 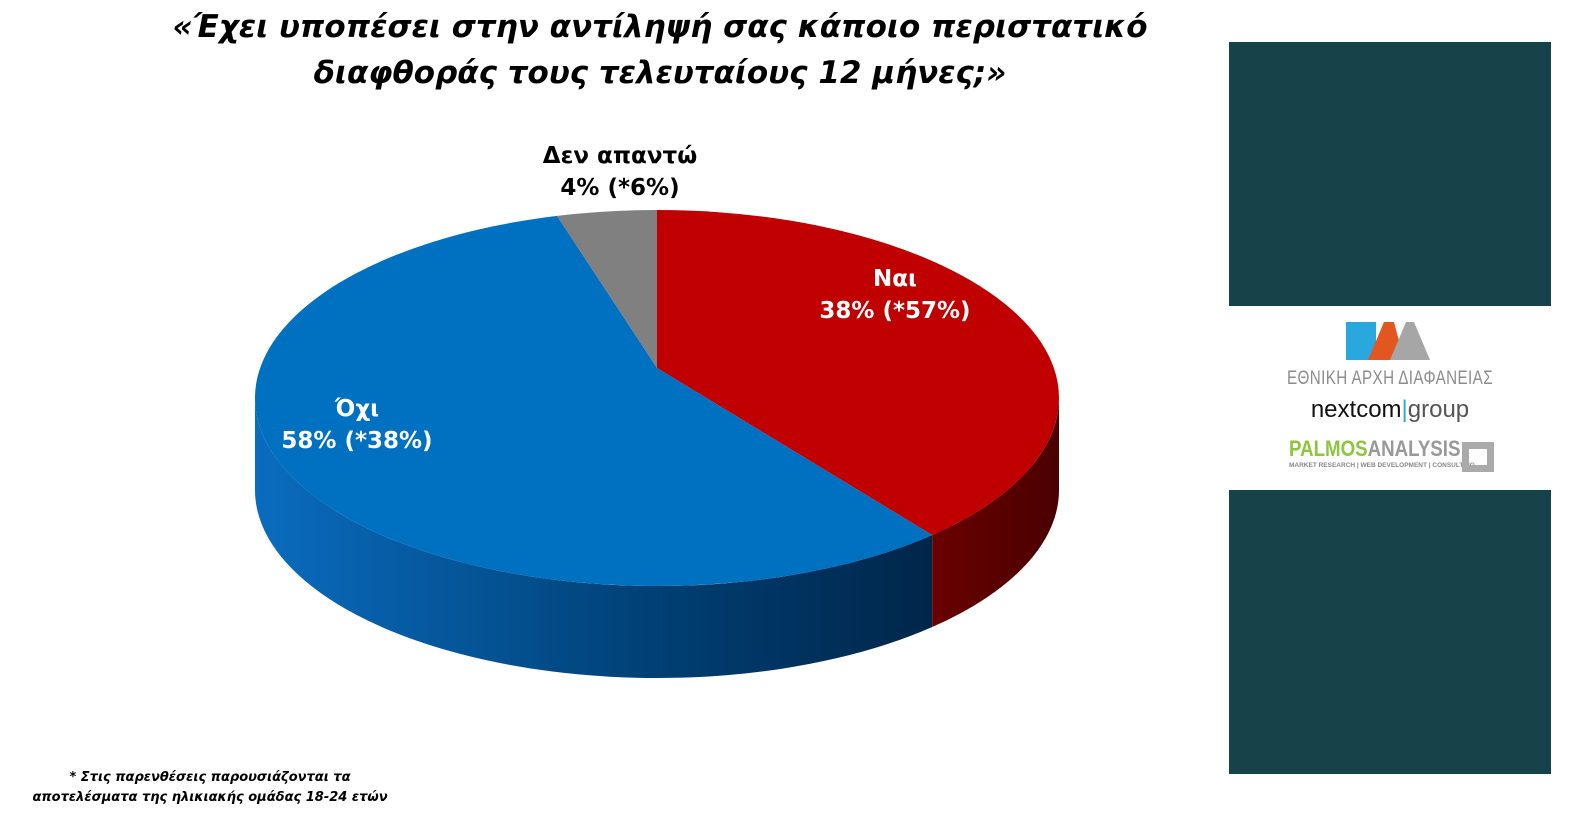 What do you see at coordinates (1478, 457) in the screenshot?
I see `palmos-box-icon` at bounding box center [1478, 457].